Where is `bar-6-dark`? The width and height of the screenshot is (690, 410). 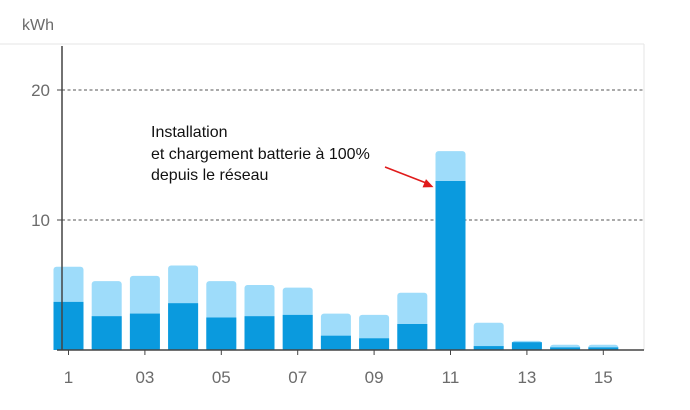
bar-6-dark is located at coordinates (259, 333).